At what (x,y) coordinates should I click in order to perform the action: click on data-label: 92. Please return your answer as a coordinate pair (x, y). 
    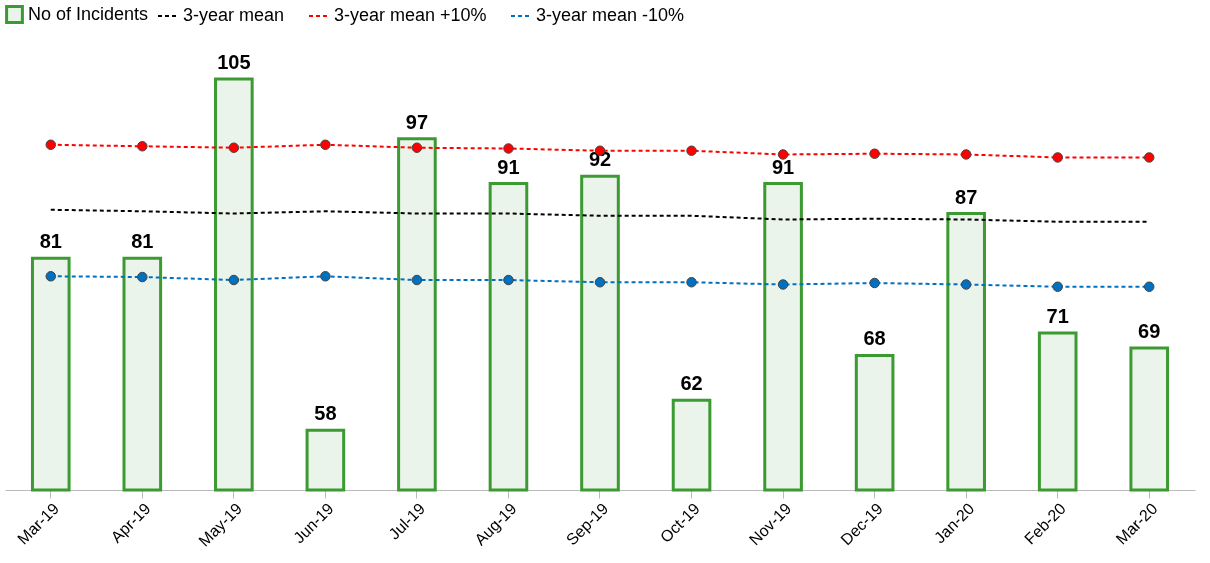
    Looking at the image, I should click on (600, 159).